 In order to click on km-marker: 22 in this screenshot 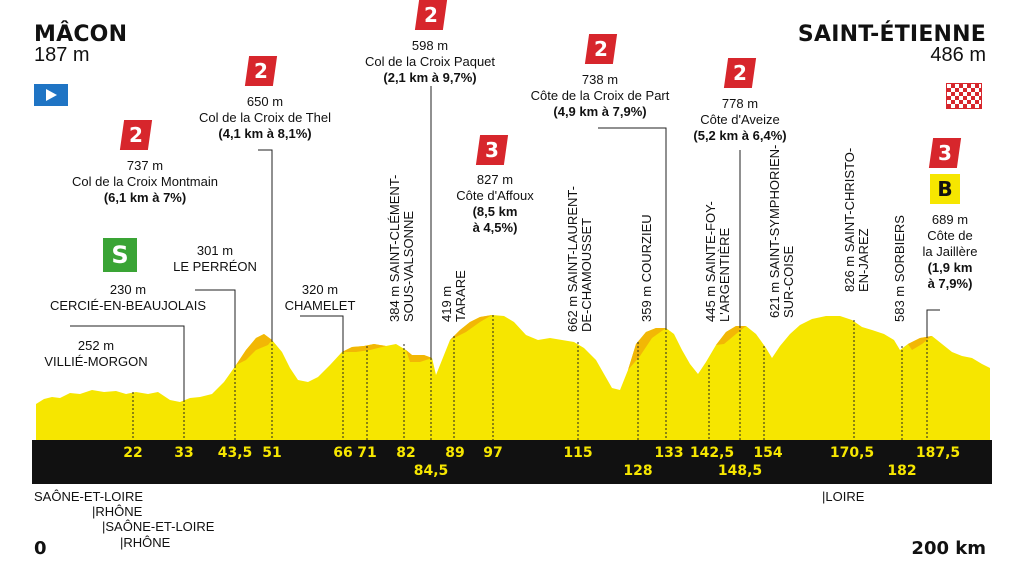, I will do `click(133, 453)`.